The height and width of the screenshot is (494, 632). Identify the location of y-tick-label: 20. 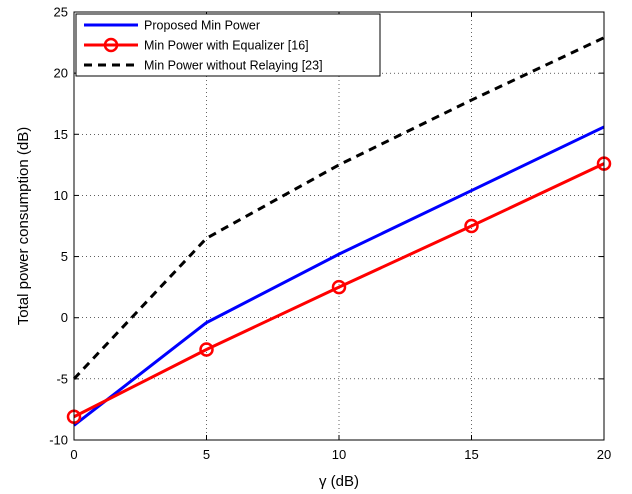
(61, 73).